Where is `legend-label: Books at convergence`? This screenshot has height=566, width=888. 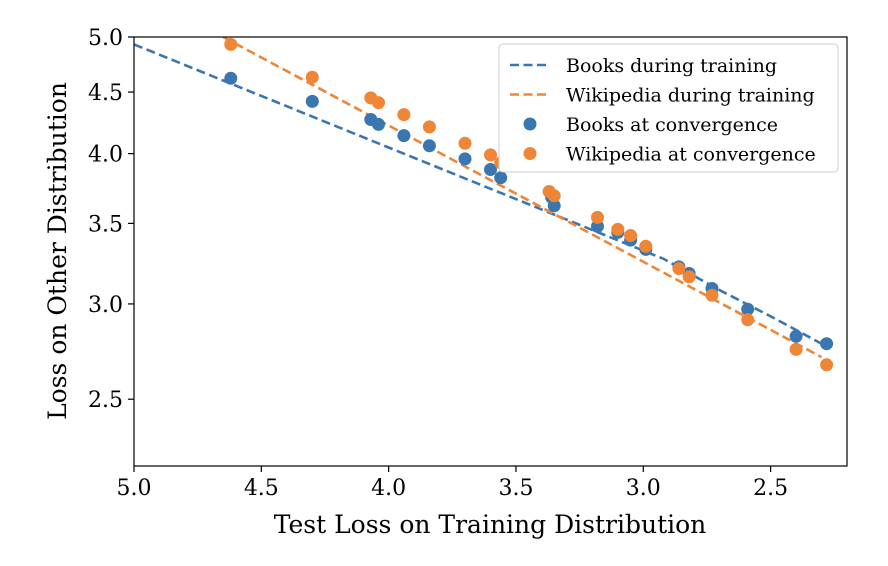
legend-label: Books at convergence is located at coordinates (672, 125).